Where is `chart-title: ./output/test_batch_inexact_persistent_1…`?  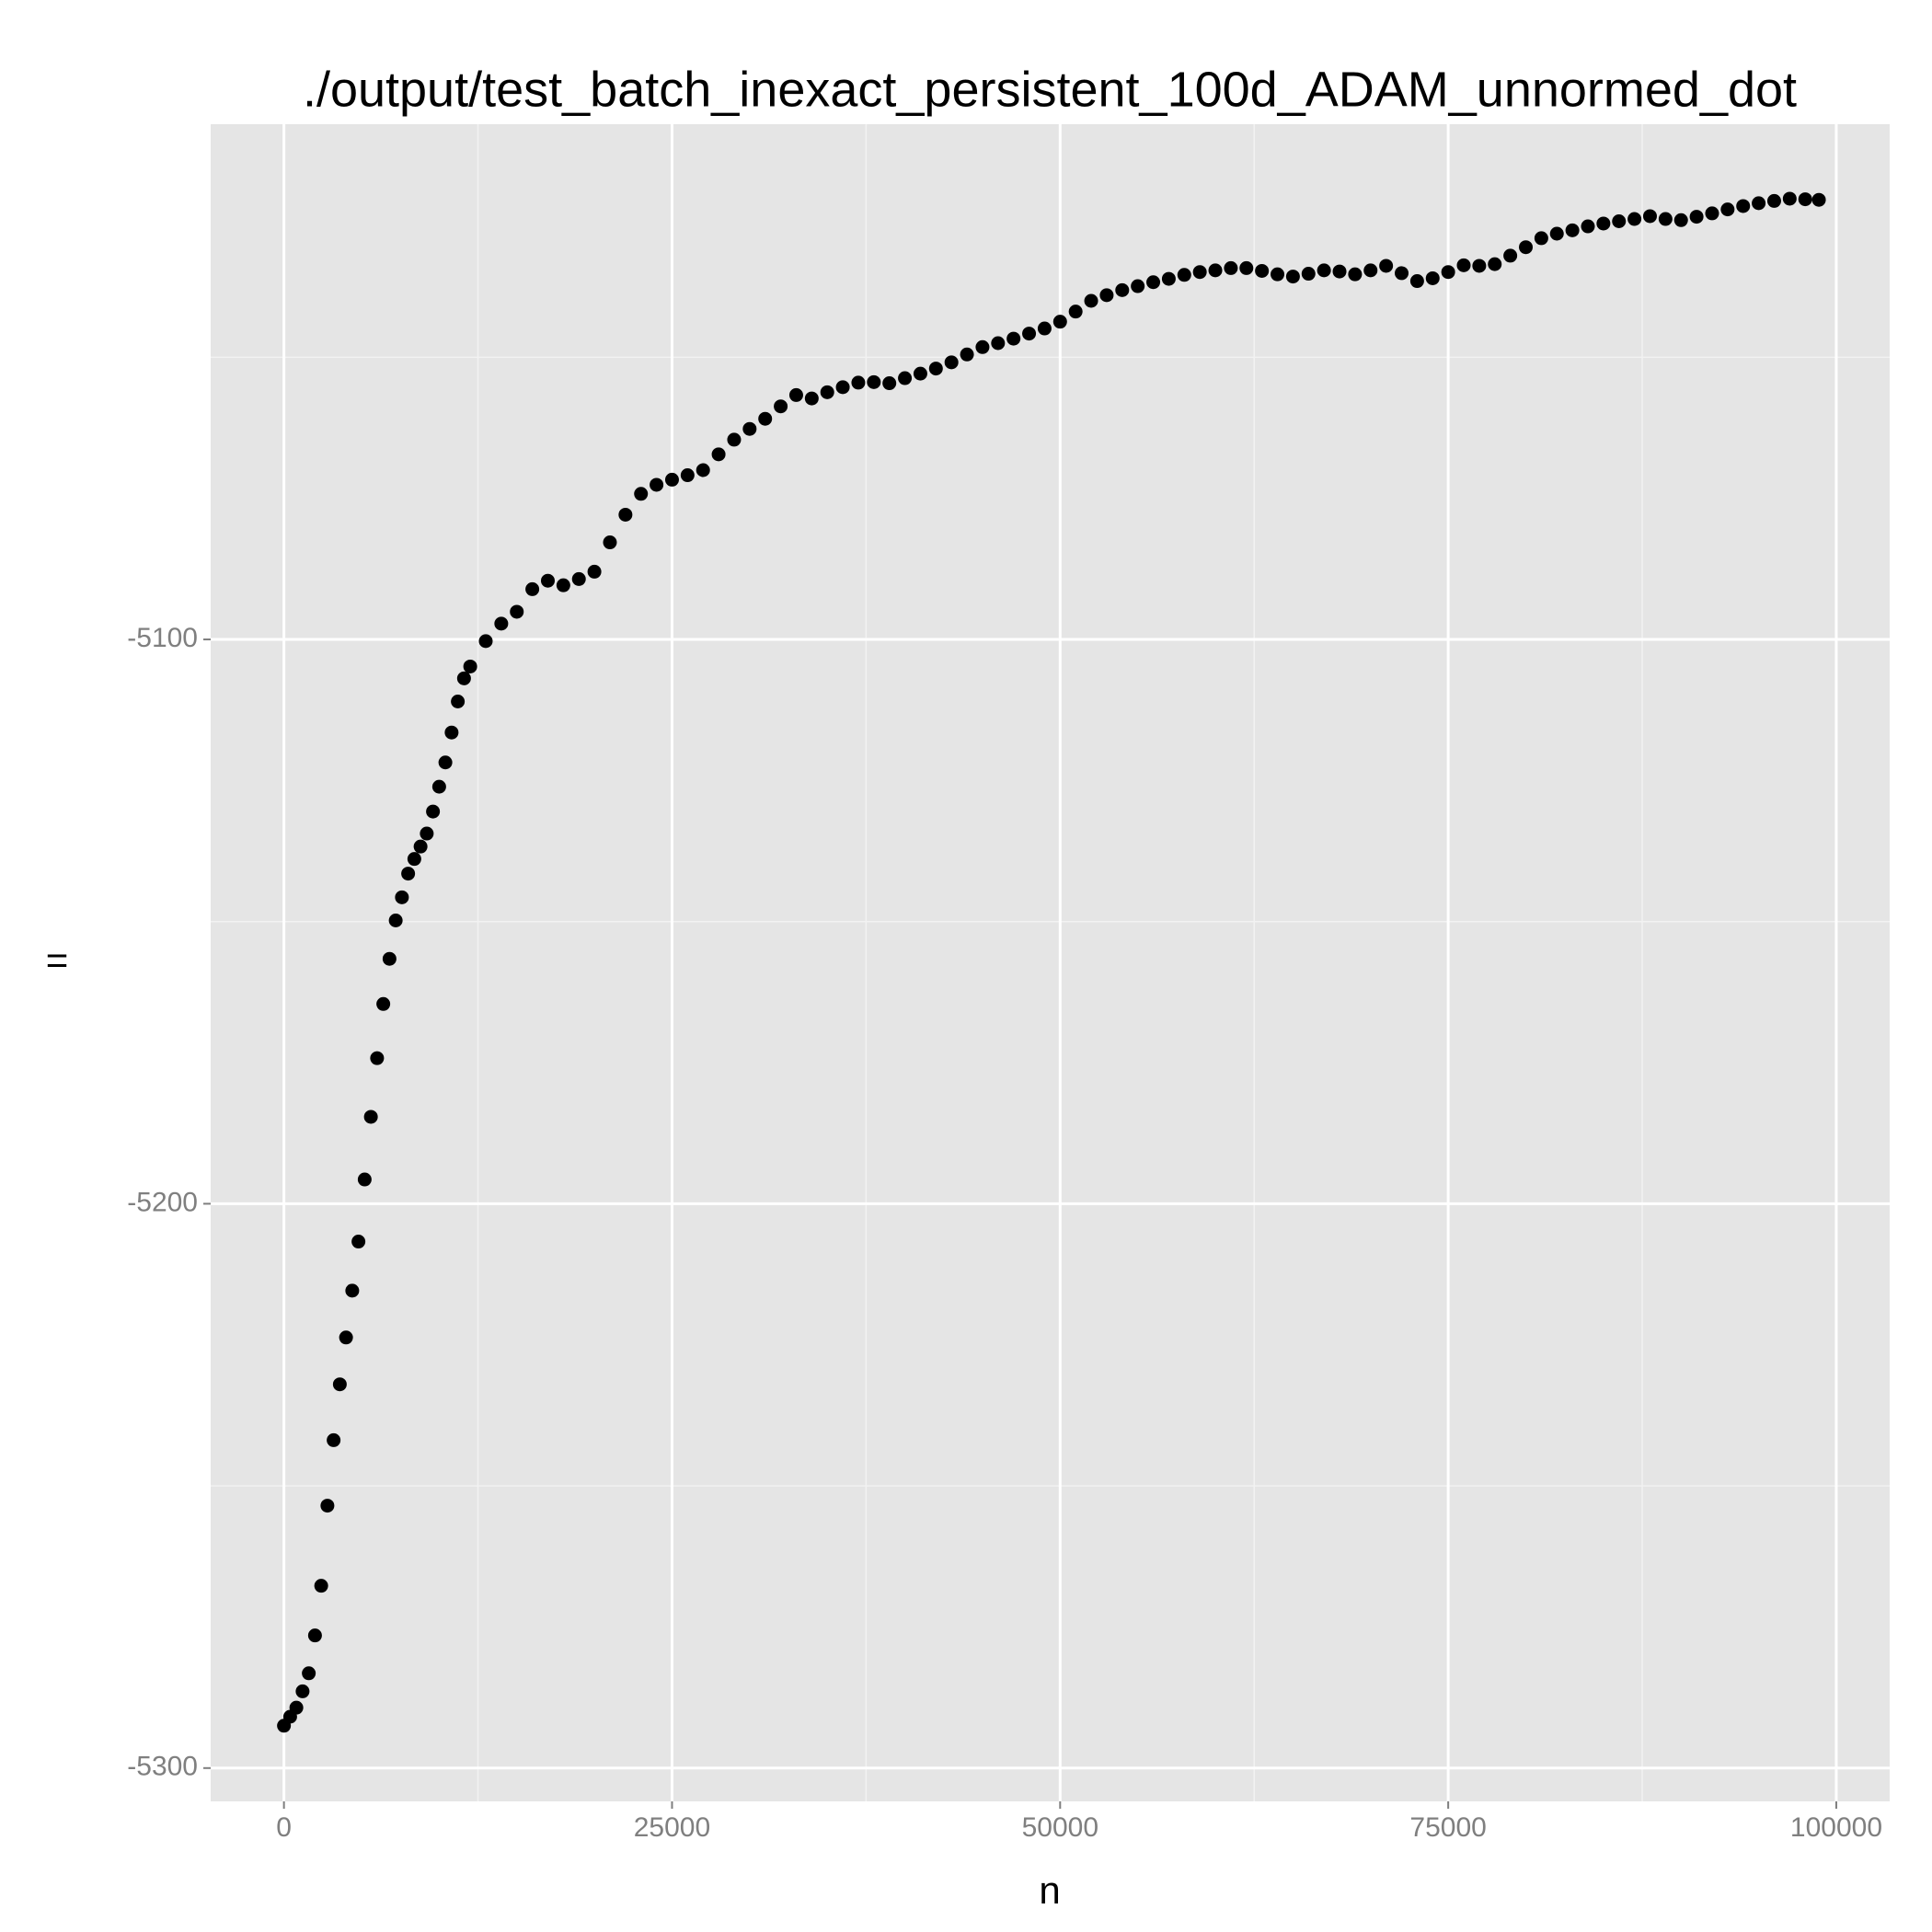 chart-title: ./output/test_batch_inexact_persistent_1… is located at coordinates (1050, 89).